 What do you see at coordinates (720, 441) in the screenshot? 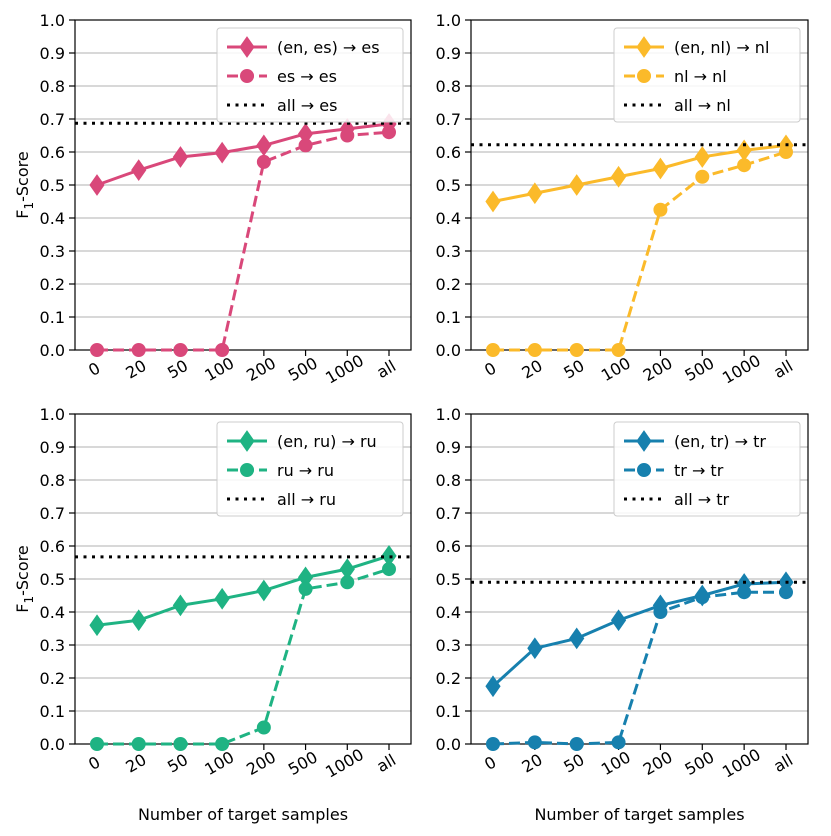
I see `legend-label: (en, tr) → tr` at bounding box center [720, 441].